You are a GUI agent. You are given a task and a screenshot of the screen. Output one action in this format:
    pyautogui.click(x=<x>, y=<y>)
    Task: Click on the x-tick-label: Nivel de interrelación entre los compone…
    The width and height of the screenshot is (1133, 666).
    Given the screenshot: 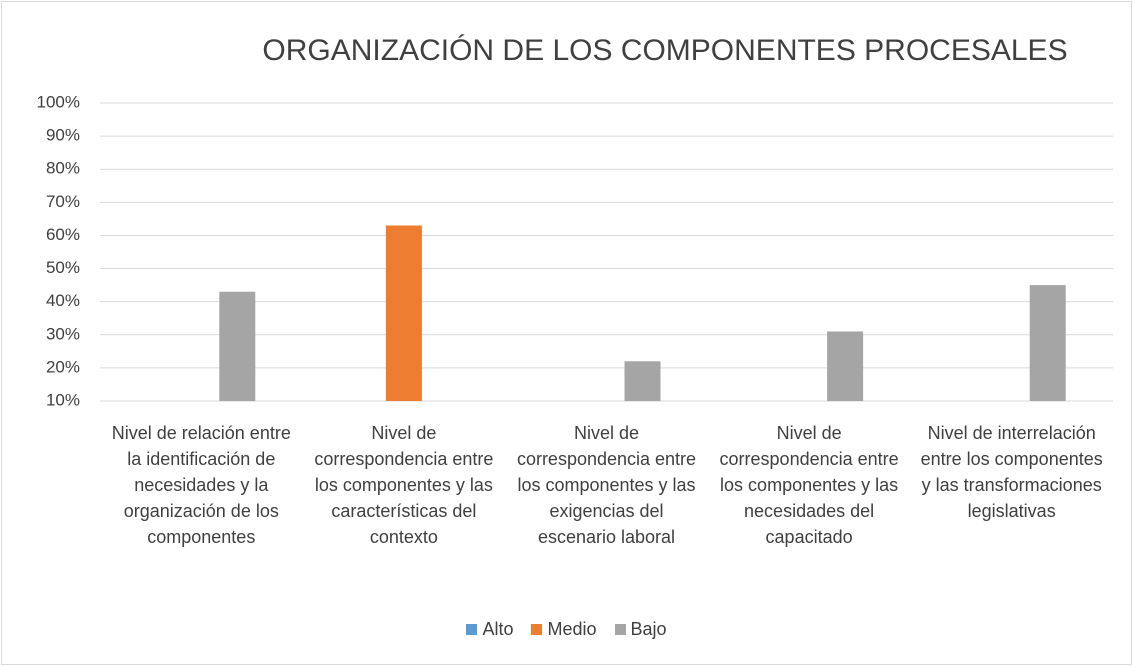 What is the action you would take?
    pyautogui.click(x=1011, y=472)
    